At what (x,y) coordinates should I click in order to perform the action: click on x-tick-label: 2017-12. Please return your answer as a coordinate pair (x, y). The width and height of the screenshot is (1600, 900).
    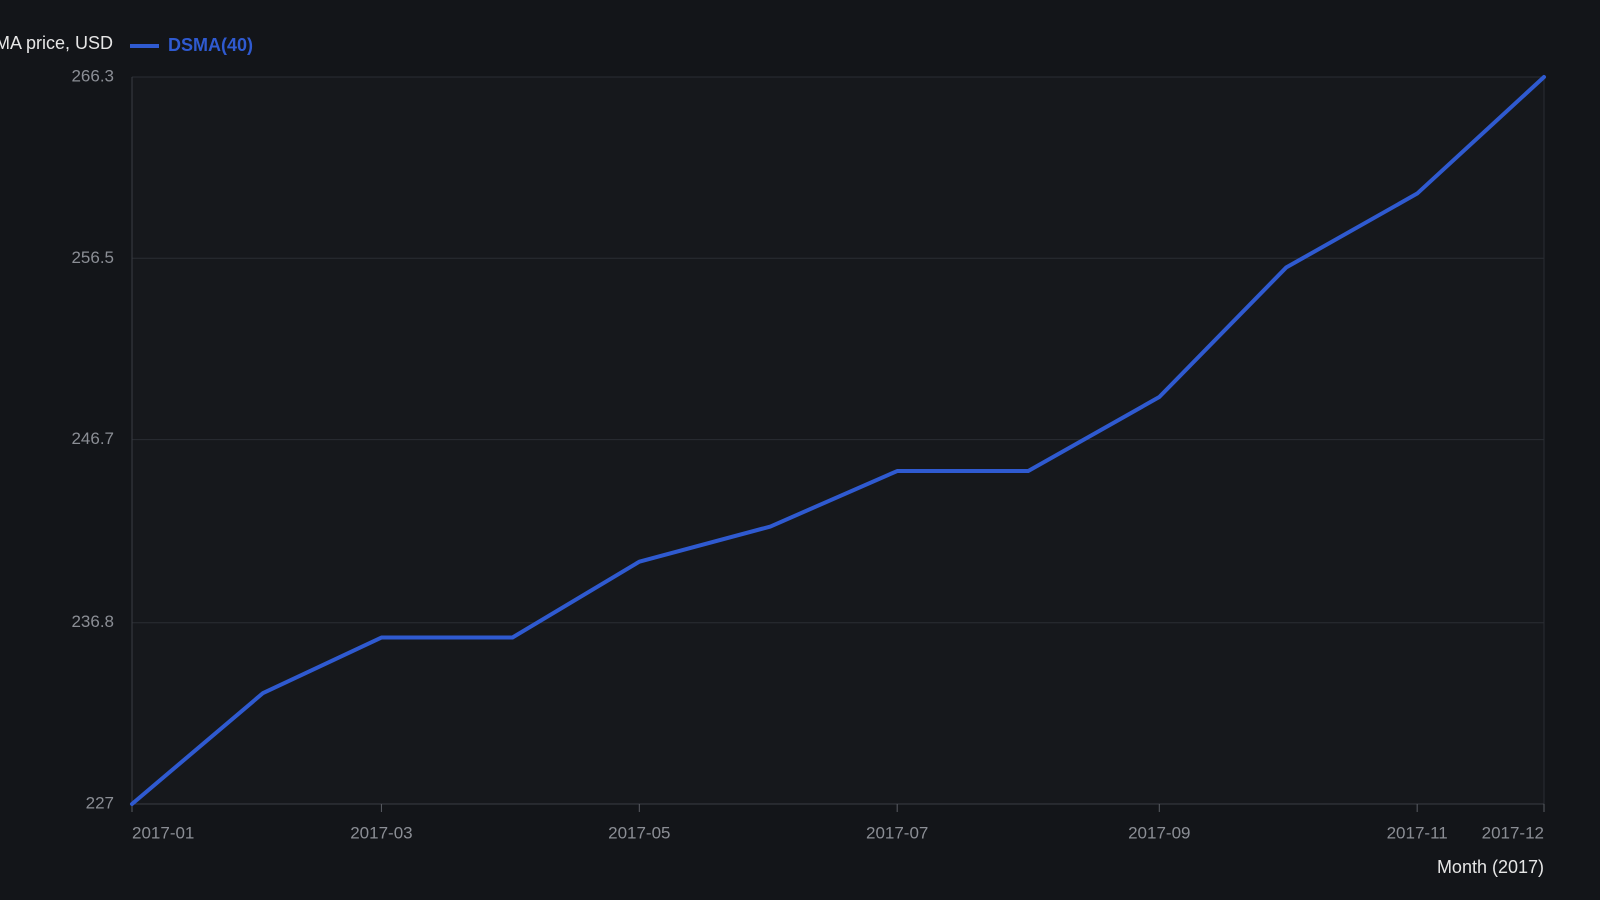
    Looking at the image, I should click on (1513, 832).